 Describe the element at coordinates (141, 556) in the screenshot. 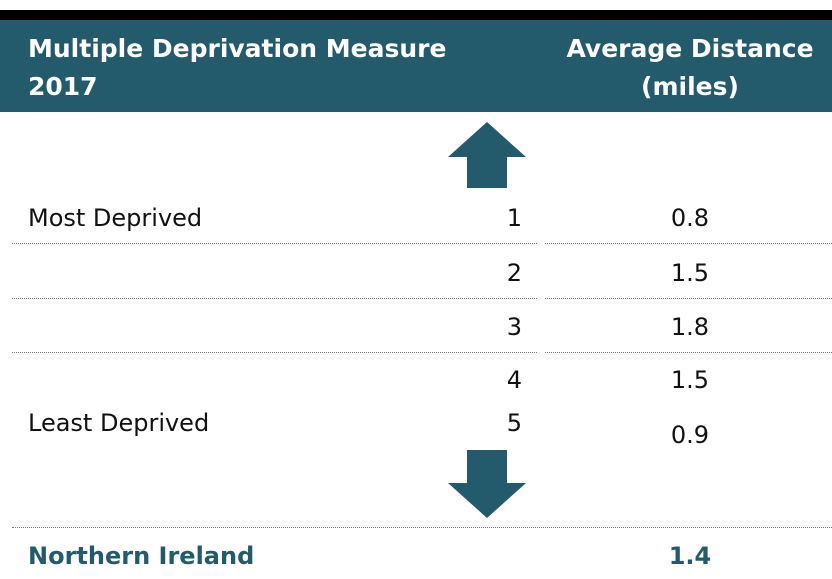

I see `footer-label: Northern Ireland` at that location.